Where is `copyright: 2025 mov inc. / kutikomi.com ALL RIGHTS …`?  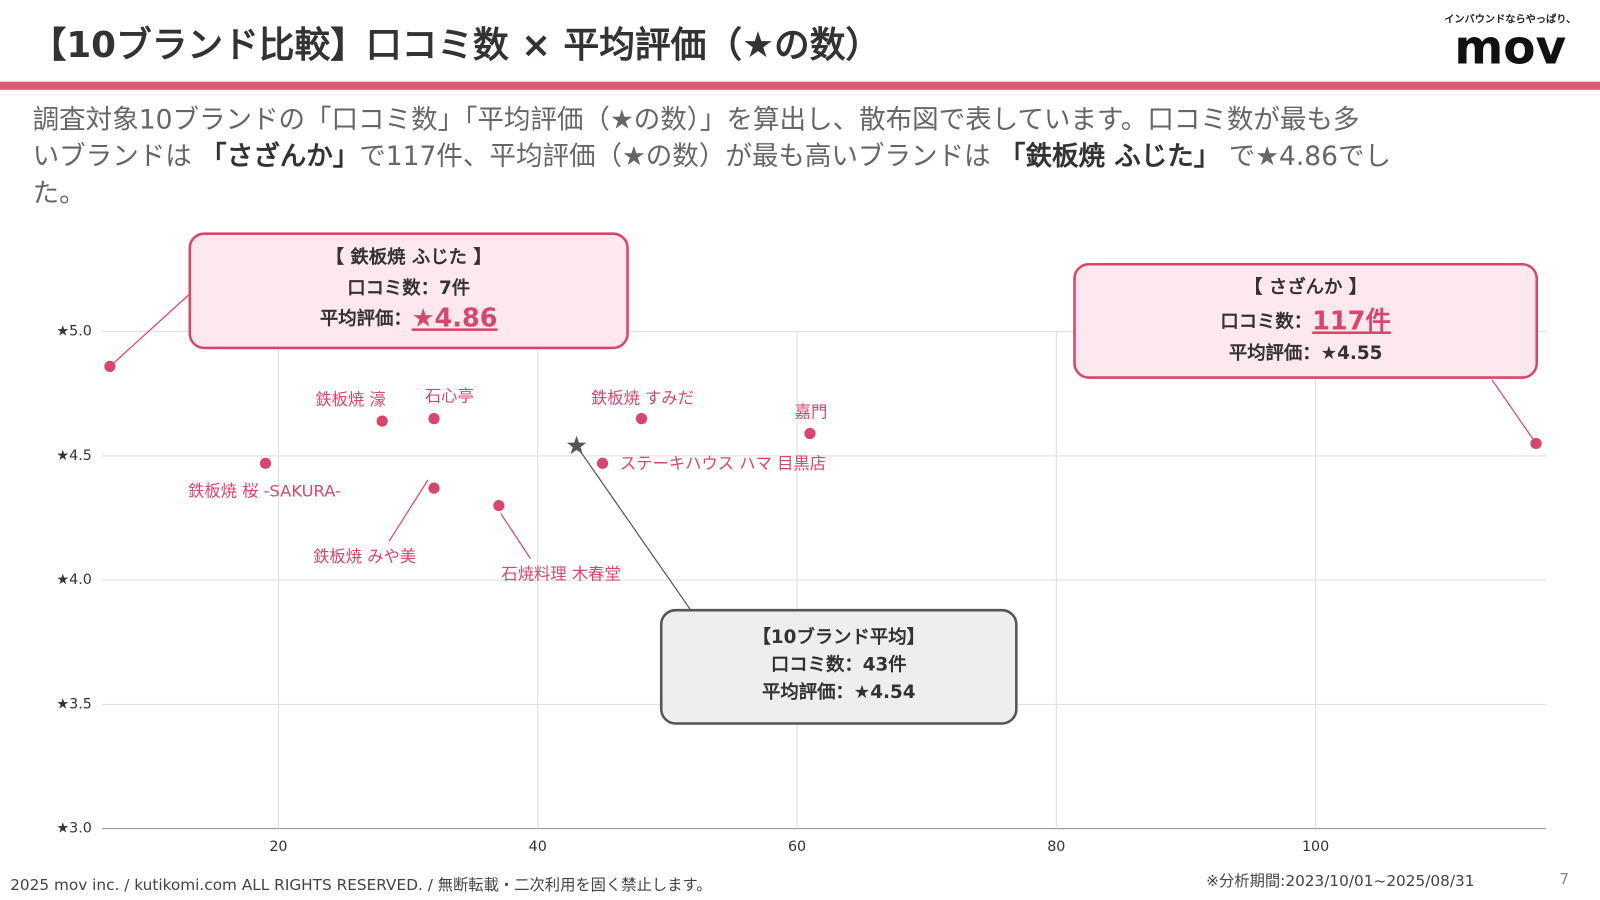
copyright: 2025 mov inc. / kutikomi.com ALL RIGHTS … is located at coordinates (360, 885).